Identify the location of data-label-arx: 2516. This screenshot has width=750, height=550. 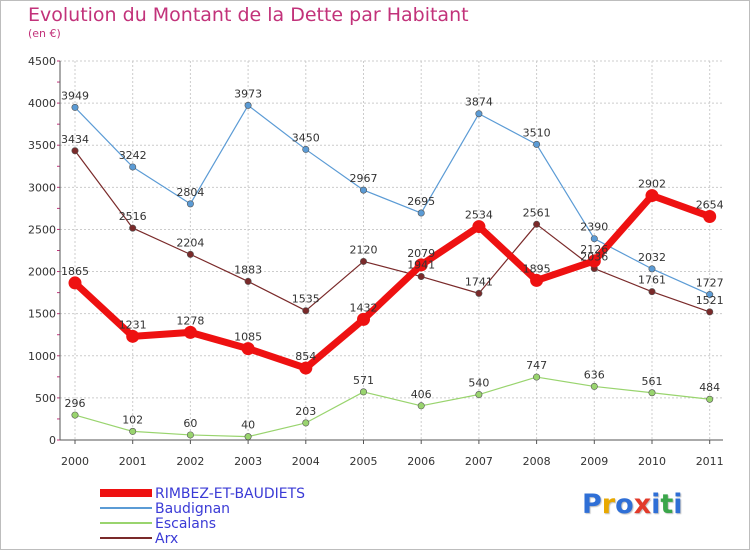
(133, 216).